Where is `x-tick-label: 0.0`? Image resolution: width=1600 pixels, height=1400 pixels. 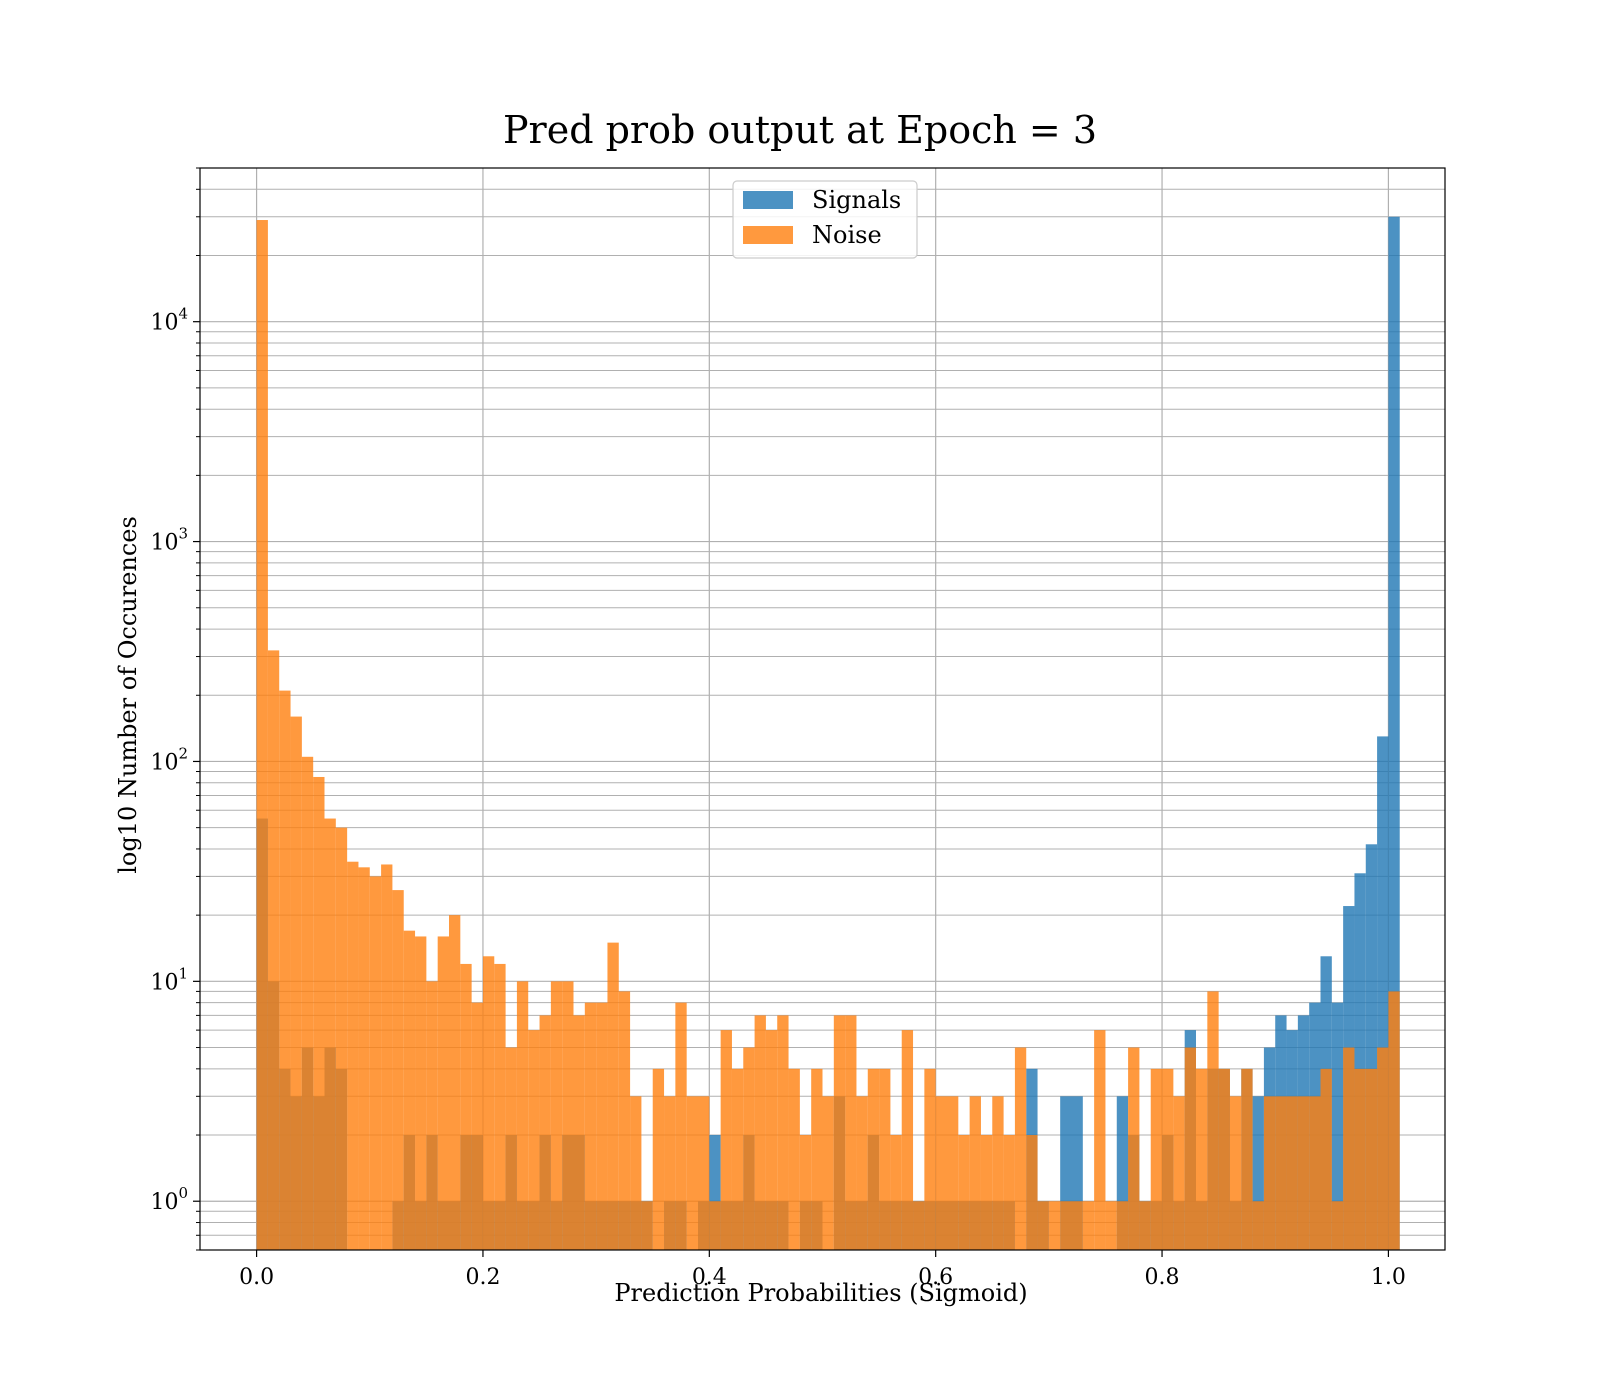 x-tick-label: 0.0 is located at coordinates (256, 1277).